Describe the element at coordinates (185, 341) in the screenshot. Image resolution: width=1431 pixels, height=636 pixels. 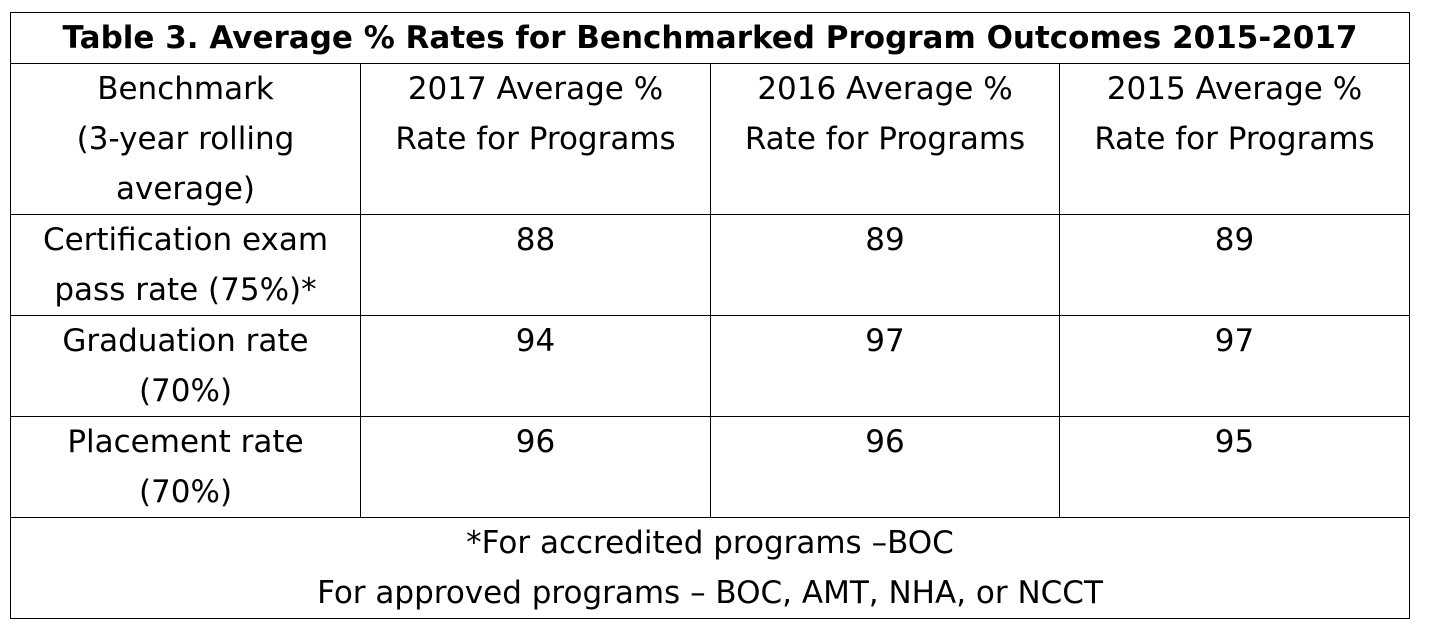
I see `row-label-line-1: Graduation rate` at that location.